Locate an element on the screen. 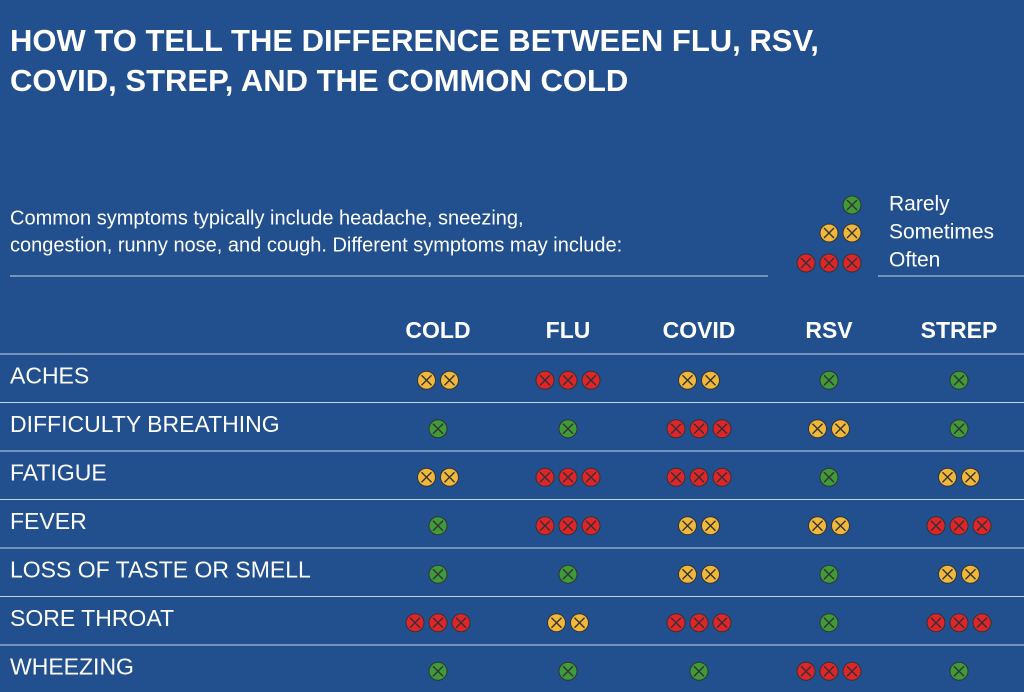 The image size is (1024, 692). column-header: RSV is located at coordinates (829, 330).